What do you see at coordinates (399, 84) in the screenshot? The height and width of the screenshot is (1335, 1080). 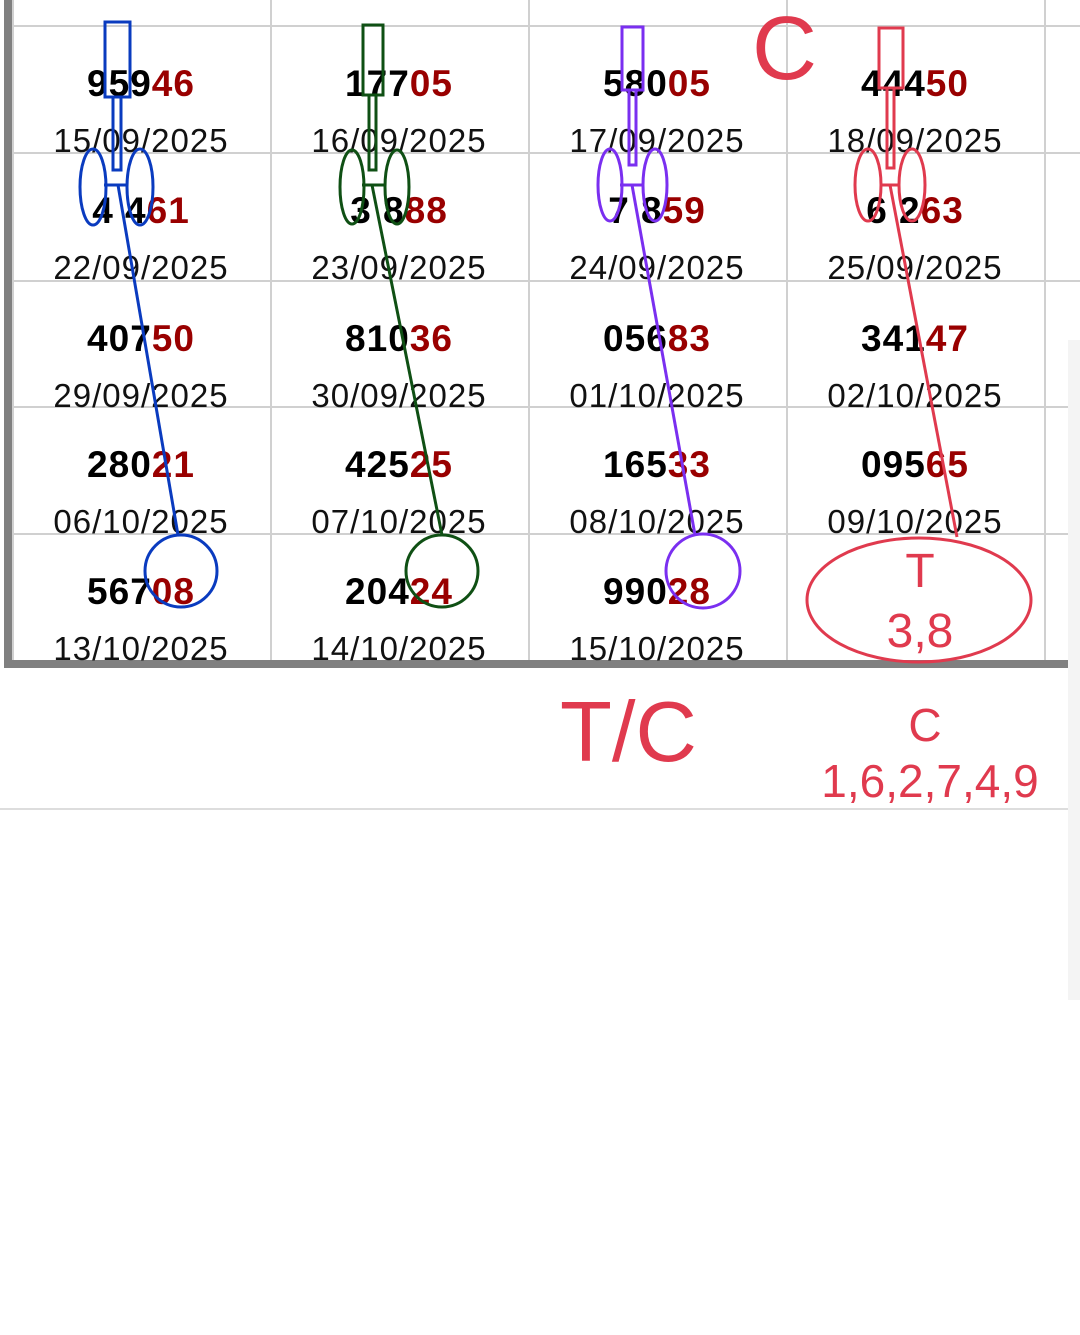 I see `result-number: 17705` at bounding box center [399, 84].